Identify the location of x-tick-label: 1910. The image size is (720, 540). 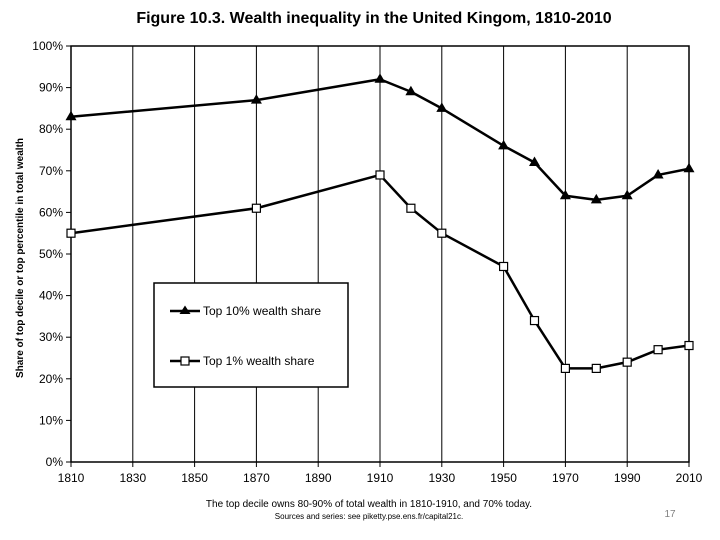
(380, 478).